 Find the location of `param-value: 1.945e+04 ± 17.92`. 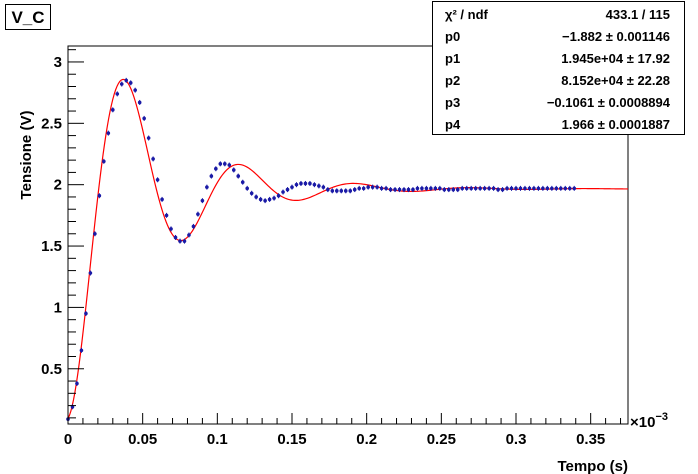

param-value: 1.945e+04 ± 17.92 is located at coordinates (615, 58).